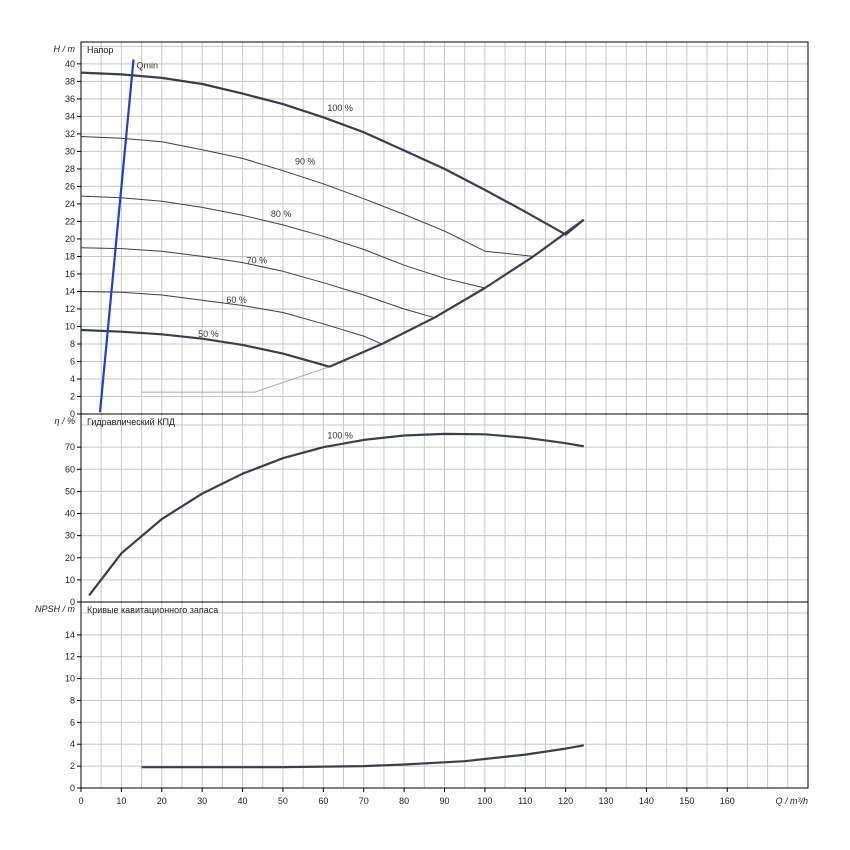  What do you see at coordinates (70, 274) in the screenshot?
I see `y-tick-label: 16` at bounding box center [70, 274].